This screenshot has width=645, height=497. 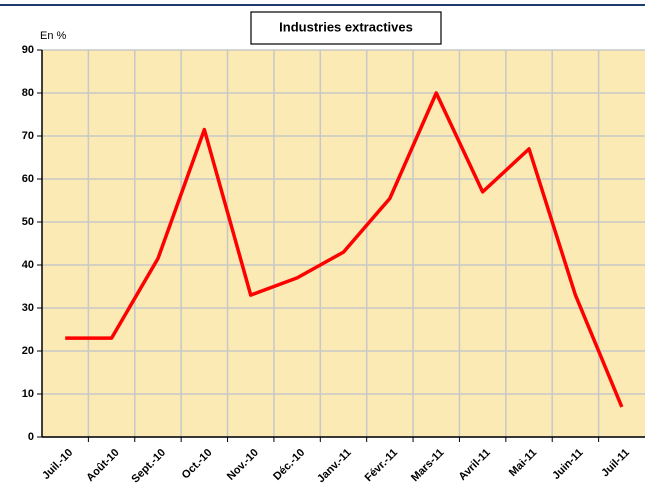 I want to click on x-tick-label: Avril-11, so click(x=475, y=465).